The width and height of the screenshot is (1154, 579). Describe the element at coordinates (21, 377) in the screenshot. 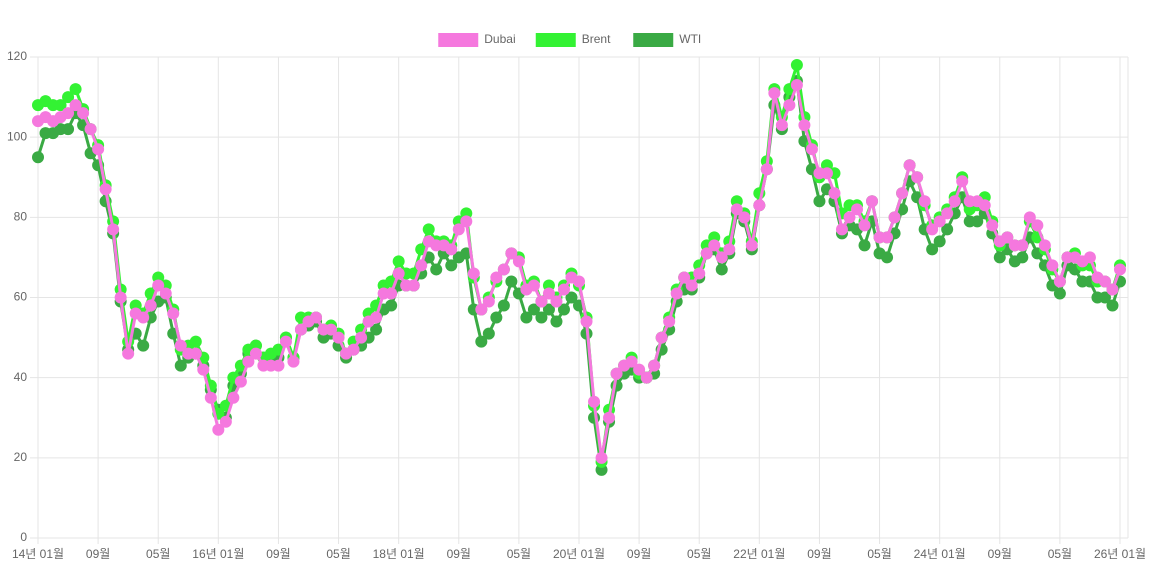

I see `y-tick-label: 40` at that location.